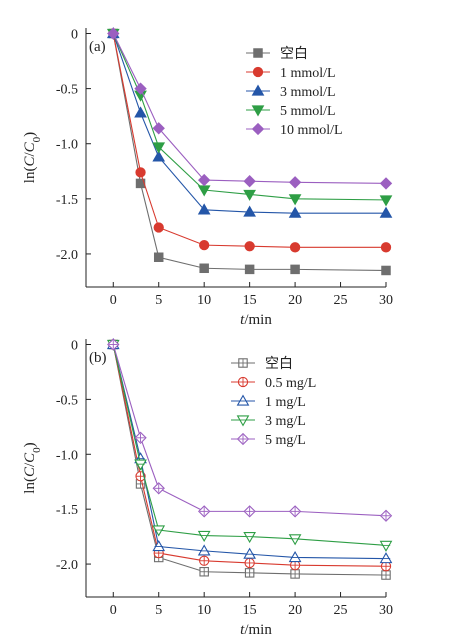  Describe the element at coordinates (290, 383) in the screenshot. I see `legend-label: 0.5 mg/L` at that location.